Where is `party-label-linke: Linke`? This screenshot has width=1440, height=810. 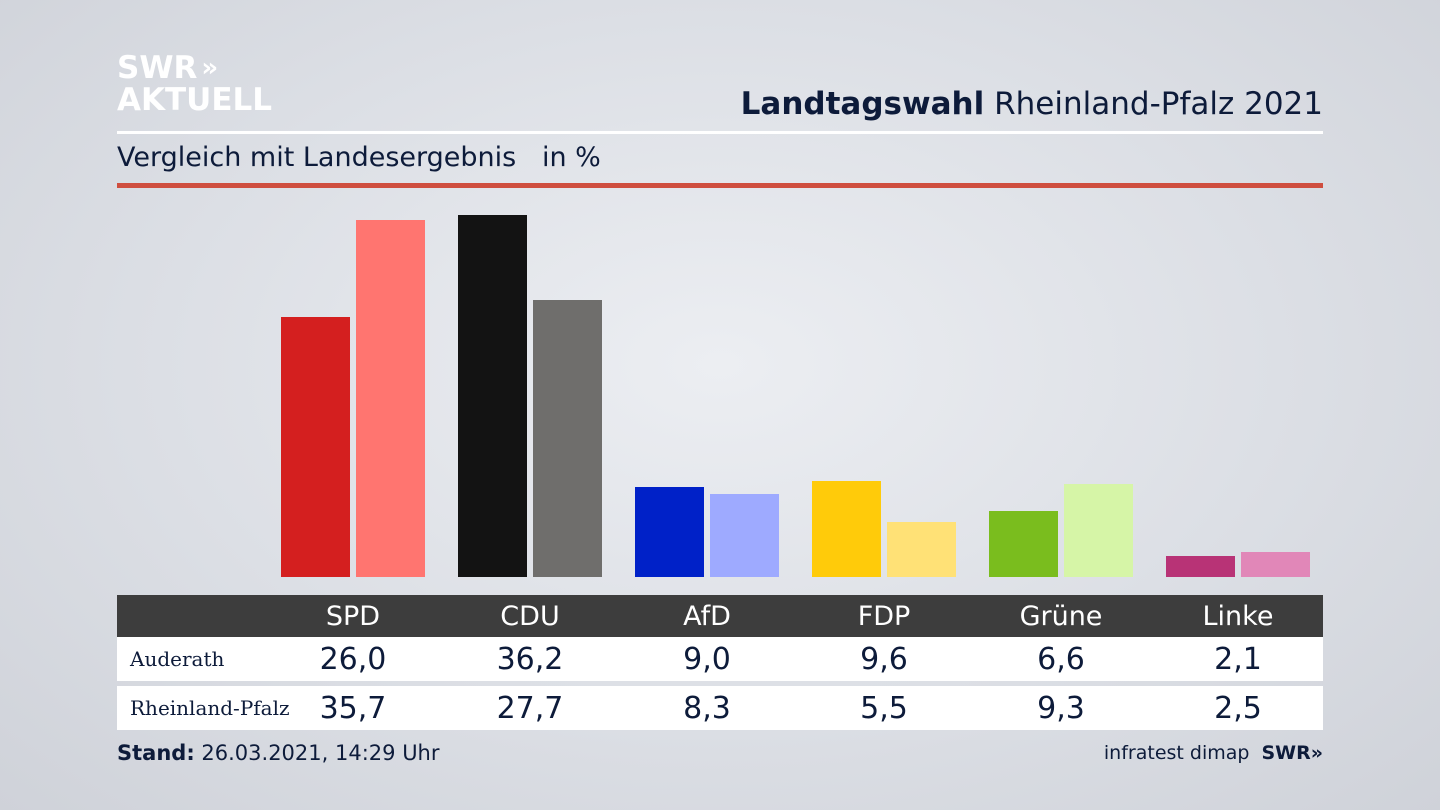
party-label-linke: Linke is located at coordinates (1238, 616).